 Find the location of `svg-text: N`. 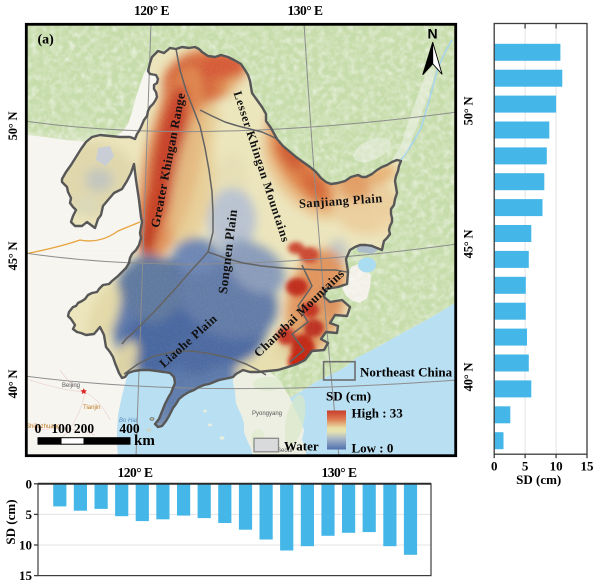

svg-text: N is located at coordinates (433, 34).